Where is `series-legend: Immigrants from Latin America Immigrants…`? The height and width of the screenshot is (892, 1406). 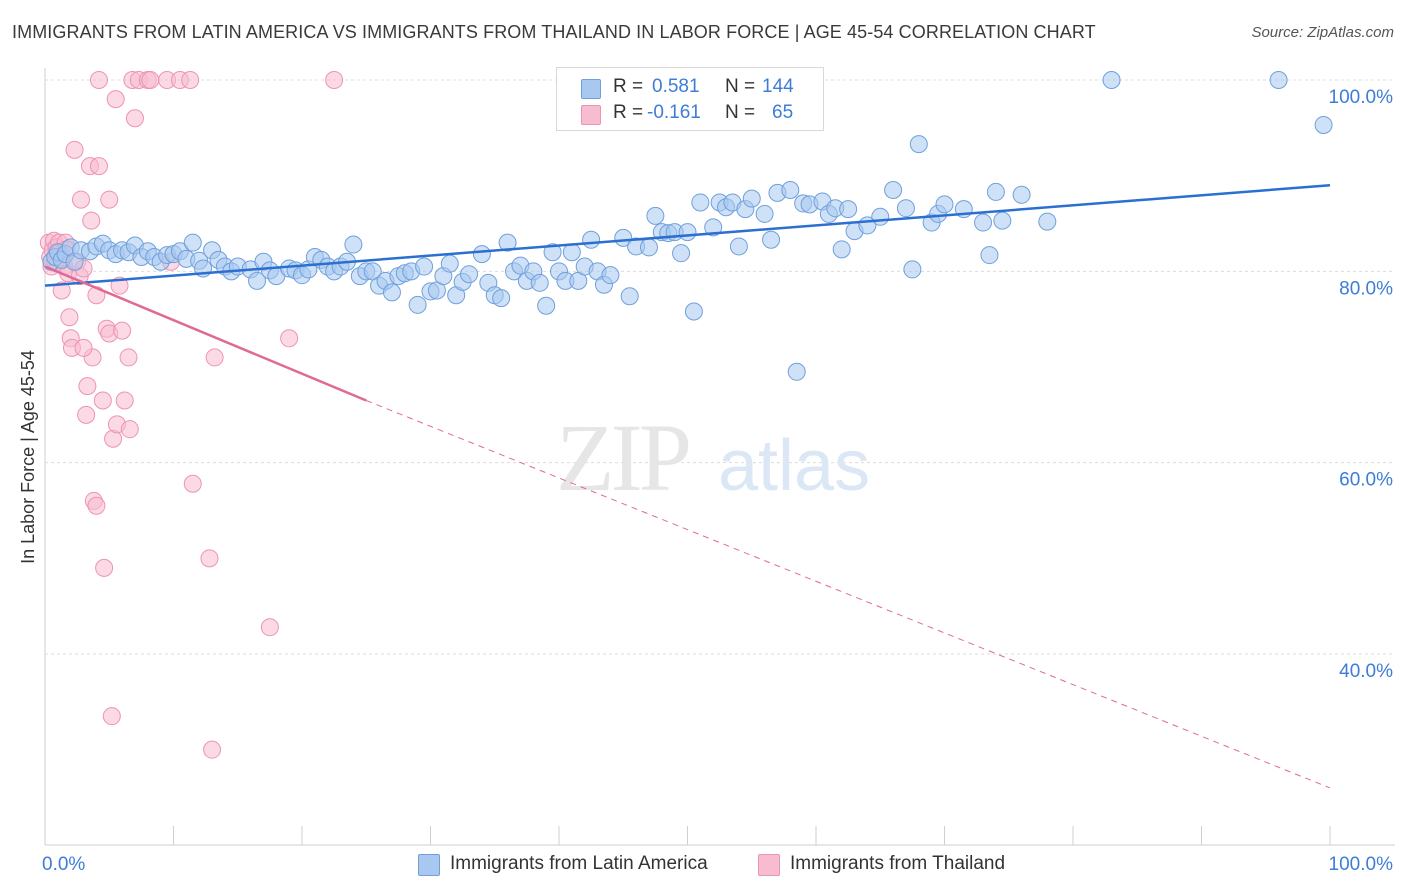 series-legend: Immigrants from Latin America Immigrants… is located at coordinates (703, 865).